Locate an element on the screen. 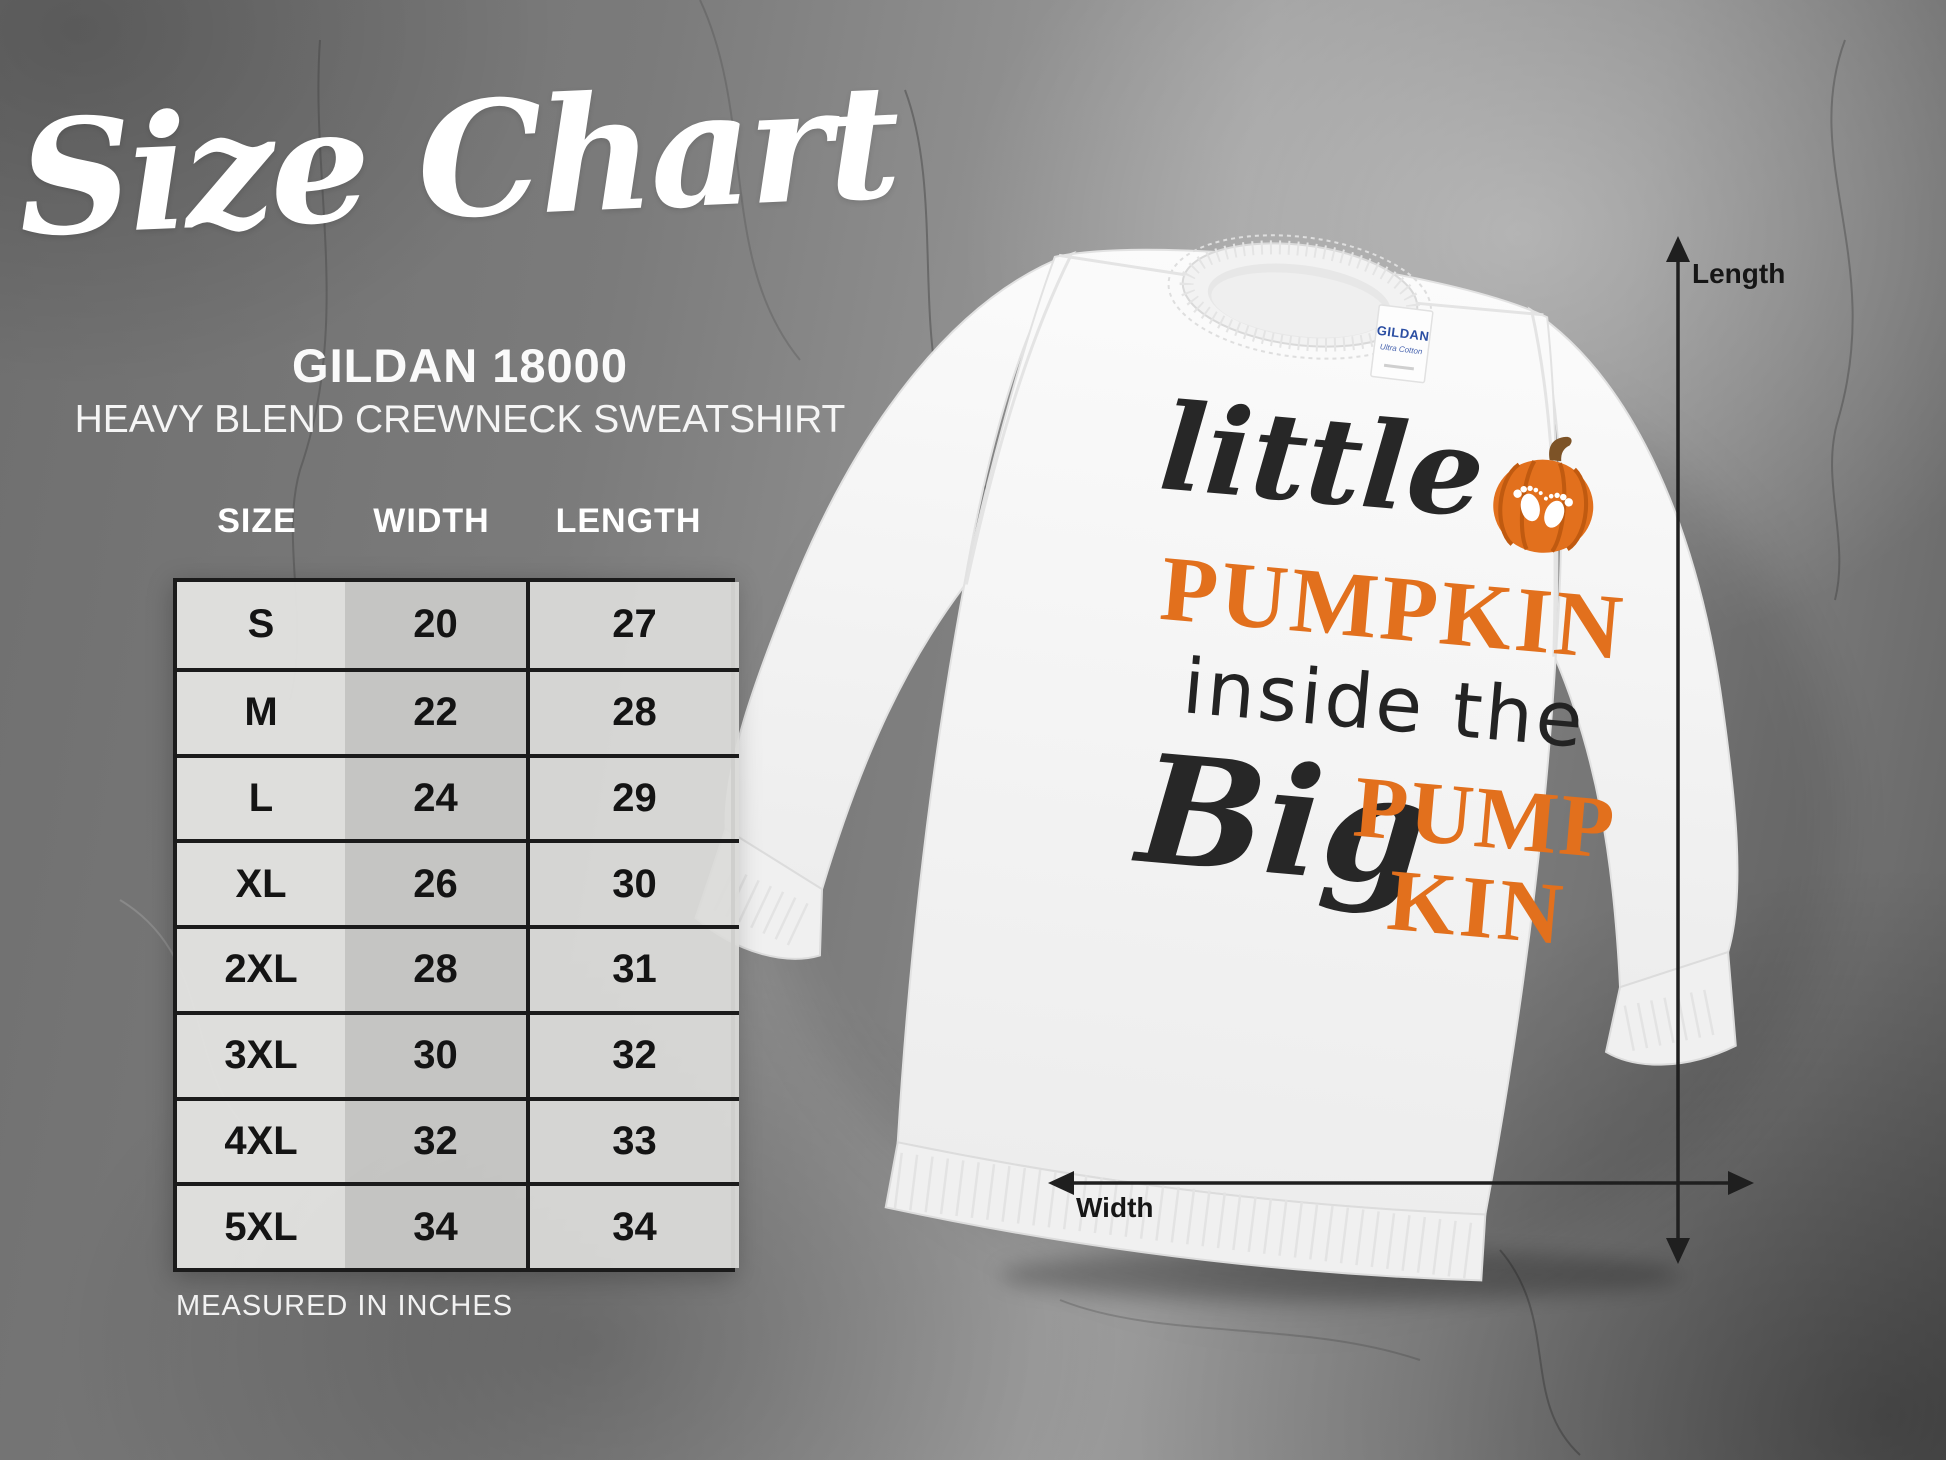 The height and width of the screenshot is (1460, 1946). size-table-headers: SIZE WIDTH LENGTH is located at coordinates (454, 521).